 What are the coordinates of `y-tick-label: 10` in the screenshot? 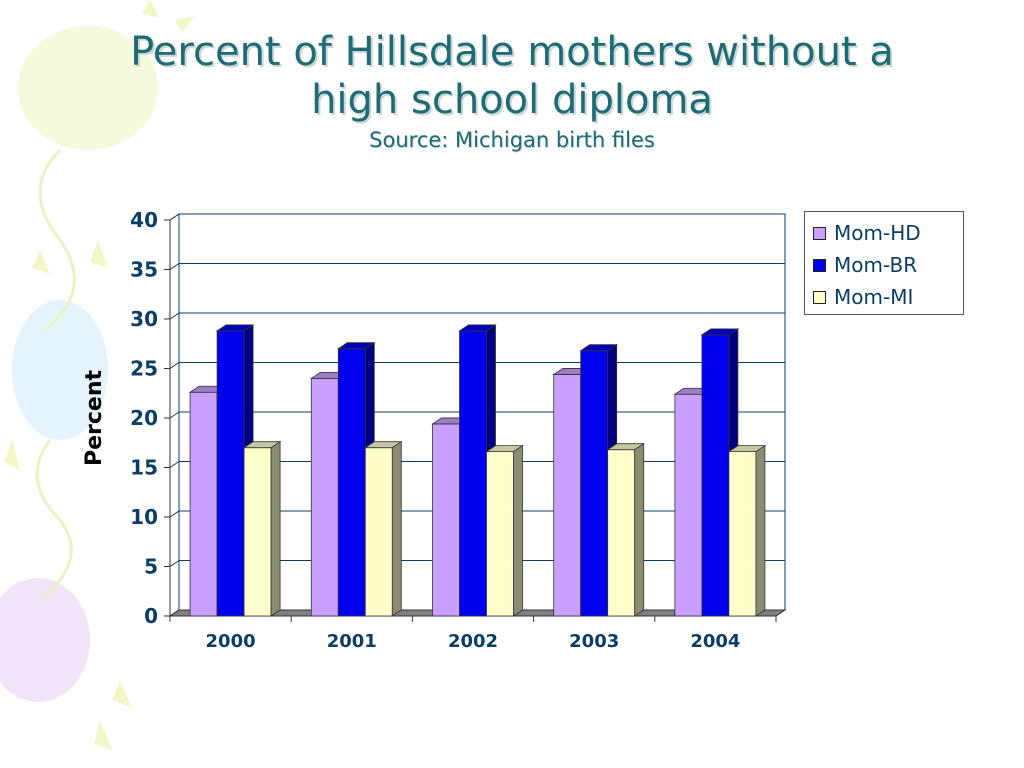 It's located at (144, 517).